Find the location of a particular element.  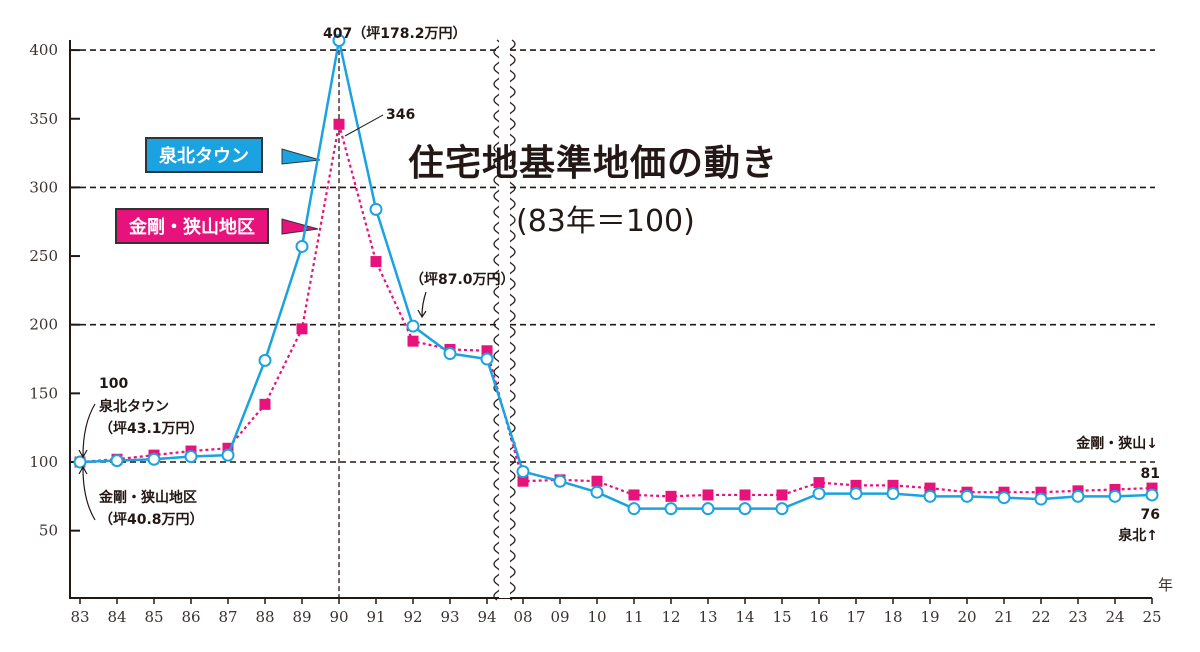

annotation-end-senboku-name: 泉北↑ is located at coordinates (1138, 535).